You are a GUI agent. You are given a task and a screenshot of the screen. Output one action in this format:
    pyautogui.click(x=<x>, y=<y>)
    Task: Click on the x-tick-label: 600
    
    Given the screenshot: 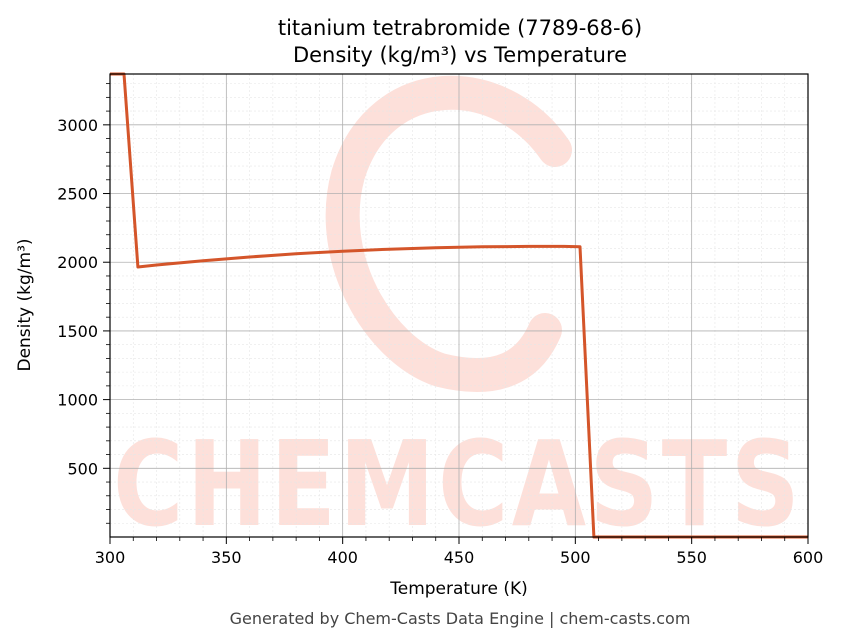 What is the action you would take?
    pyautogui.click(x=808, y=557)
    